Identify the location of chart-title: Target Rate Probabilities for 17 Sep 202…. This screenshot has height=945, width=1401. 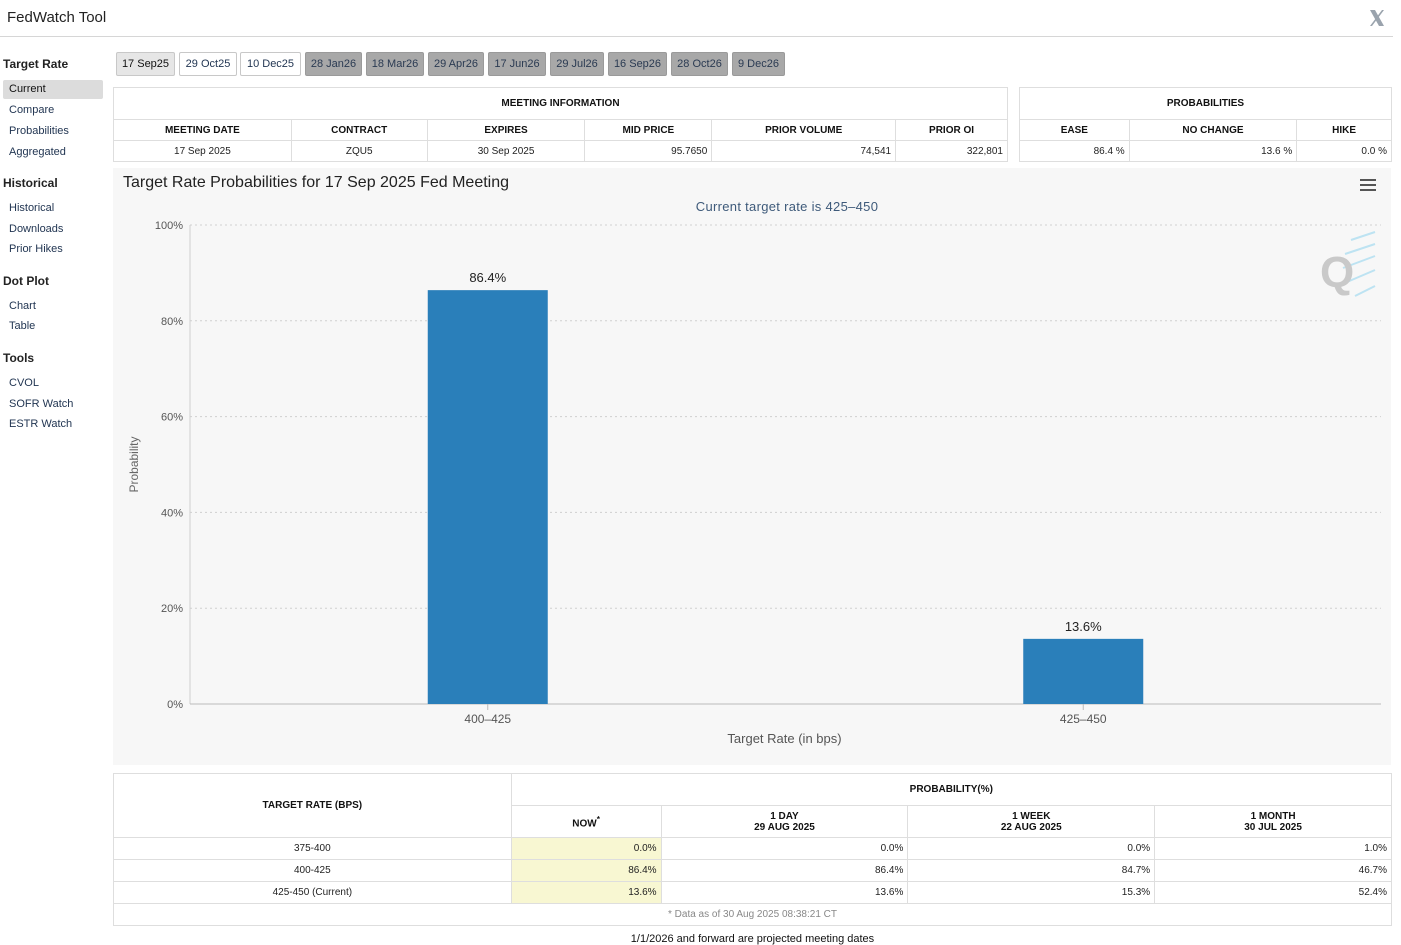
(316, 182).